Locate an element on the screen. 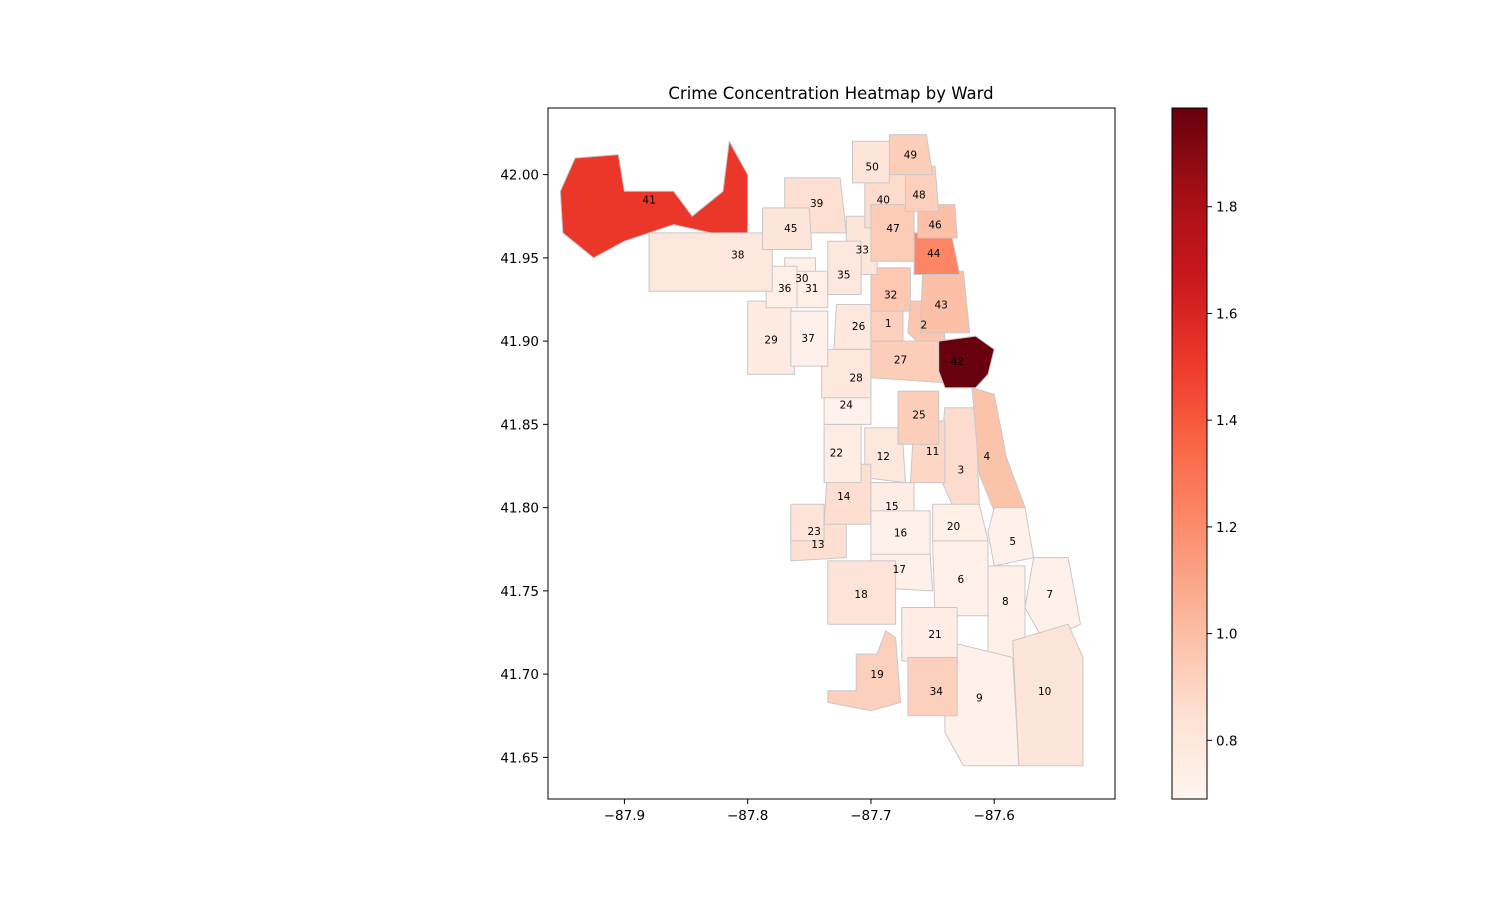  ward-14-label: 14 is located at coordinates (844, 497).